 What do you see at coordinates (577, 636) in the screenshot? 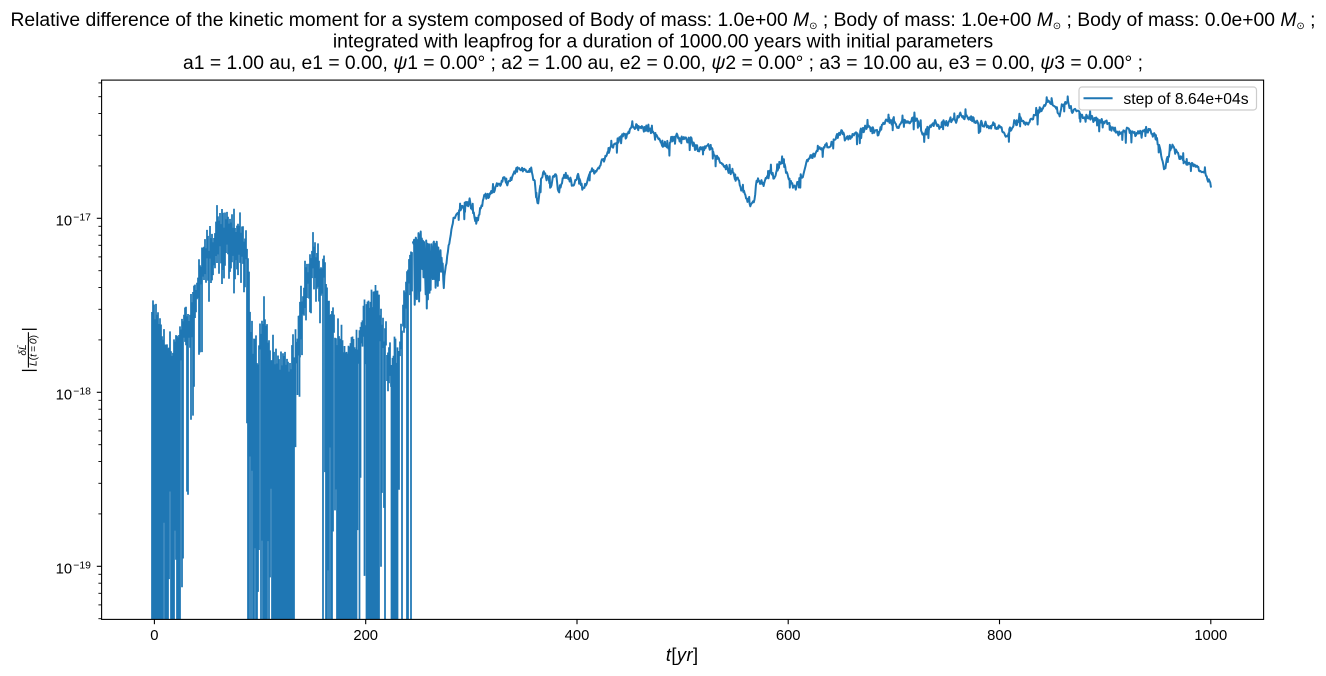
I see `svg-text: 400` at bounding box center [577, 636].